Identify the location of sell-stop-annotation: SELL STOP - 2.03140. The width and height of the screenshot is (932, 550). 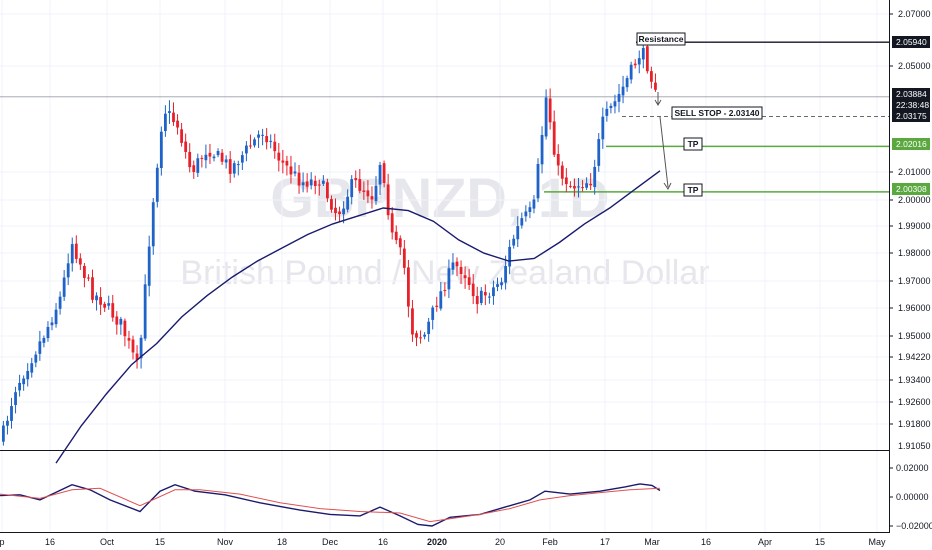
(717, 113).